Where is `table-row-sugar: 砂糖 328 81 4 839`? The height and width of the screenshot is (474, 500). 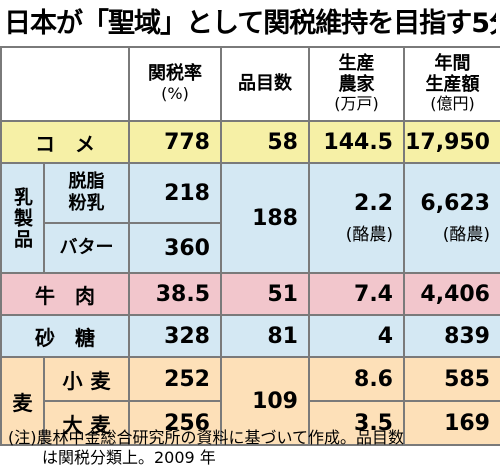
table-row-sugar: 砂糖 328 81 4 839 is located at coordinates (250, 336).